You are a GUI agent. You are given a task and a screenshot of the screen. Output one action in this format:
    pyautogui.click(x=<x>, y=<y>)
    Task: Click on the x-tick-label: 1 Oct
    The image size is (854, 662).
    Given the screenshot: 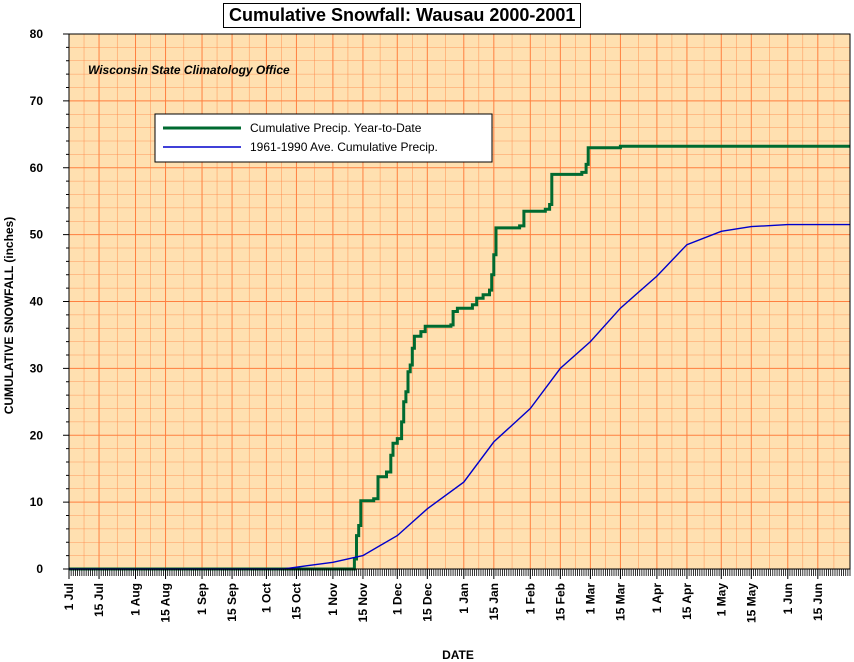 What is the action you would take?
    pyautogui.click(x=266, y=598)
    